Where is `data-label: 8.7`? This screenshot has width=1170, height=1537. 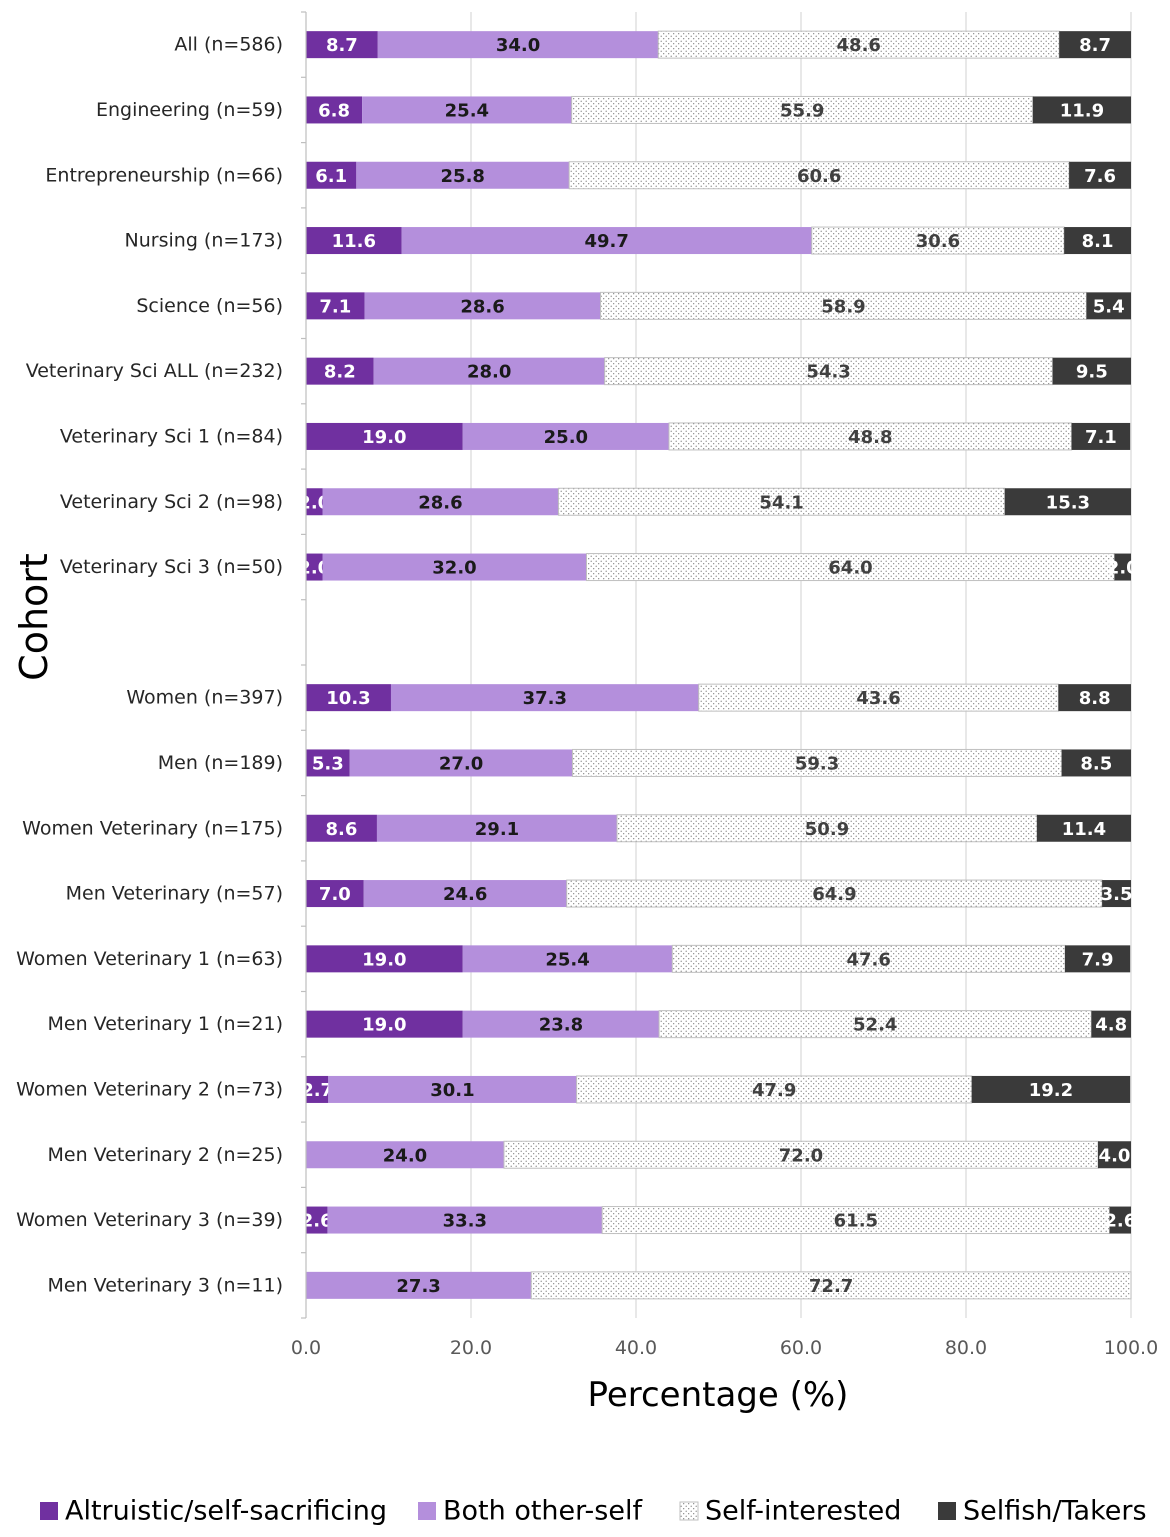 data-label: 8.7 is located at coordinates (1095, 45).